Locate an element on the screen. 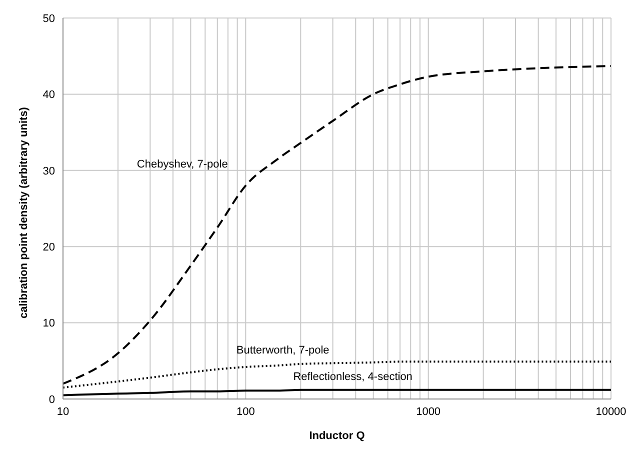 The width and height of the screenshot is (643, 457). y-tick-label: 10 is located at coordinates (48, 324).